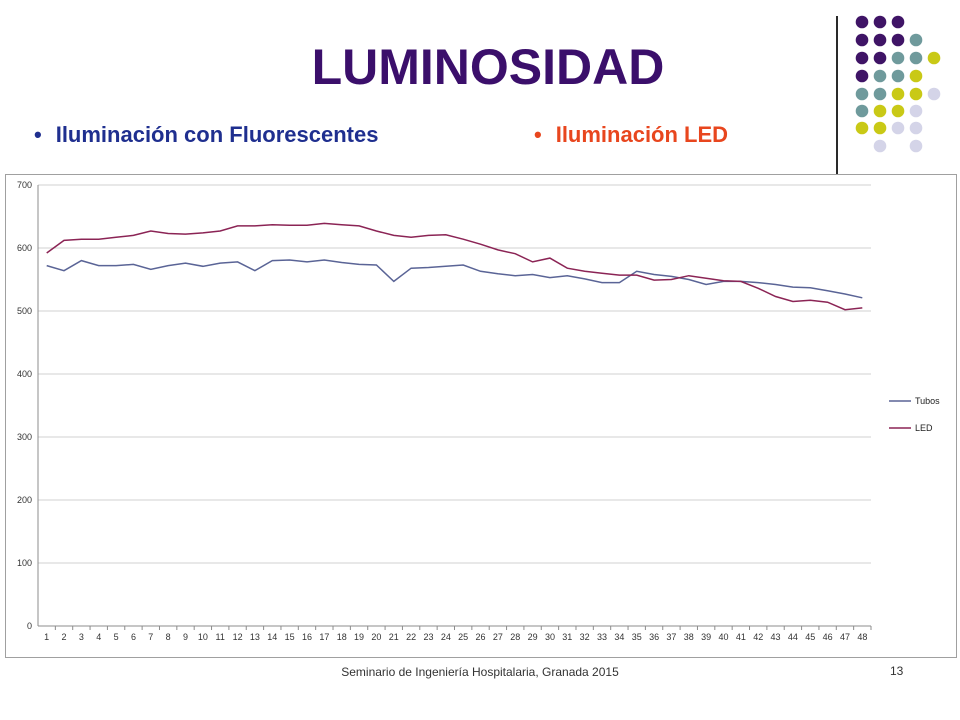 This screenshot has height=720, width=960. Describe the element at coordinates (671, 637) in the screenshot. I see `x-tick-label: 37` at that location.